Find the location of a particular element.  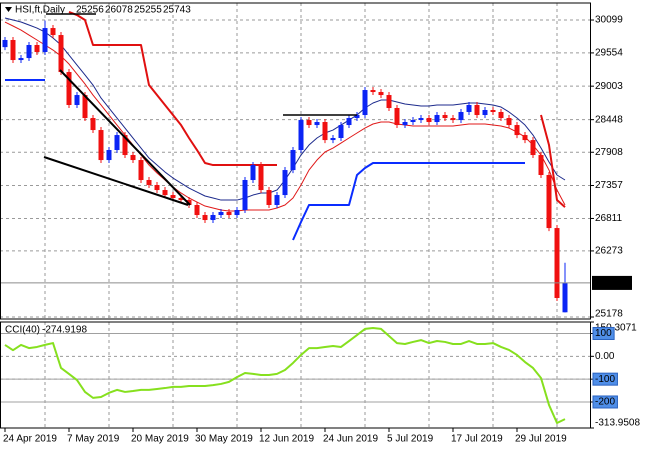

y-tick-label: 30099 is located at coordinates (609, 20).